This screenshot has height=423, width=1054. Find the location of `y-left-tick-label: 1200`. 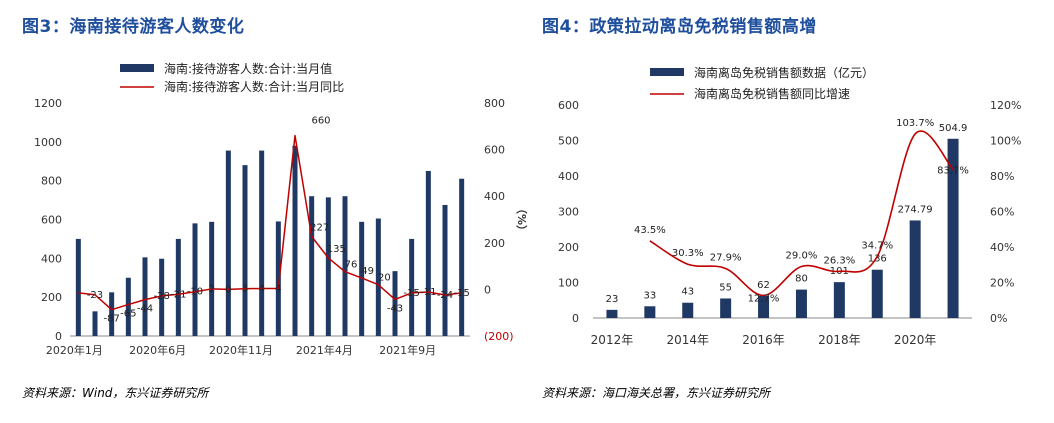

y-left-tick-label: 1200 is located at coordinates (48, 103).